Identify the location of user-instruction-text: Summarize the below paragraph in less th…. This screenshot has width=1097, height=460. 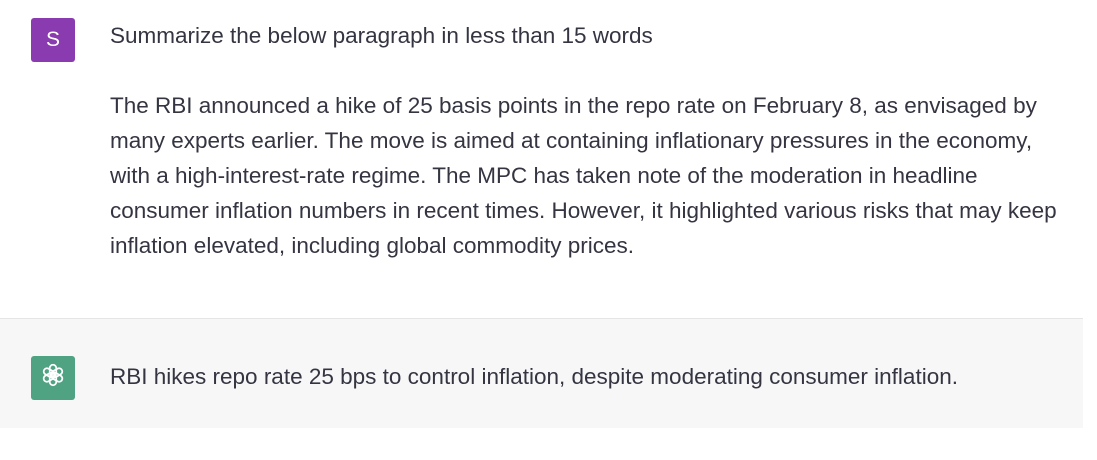
(381, 35).